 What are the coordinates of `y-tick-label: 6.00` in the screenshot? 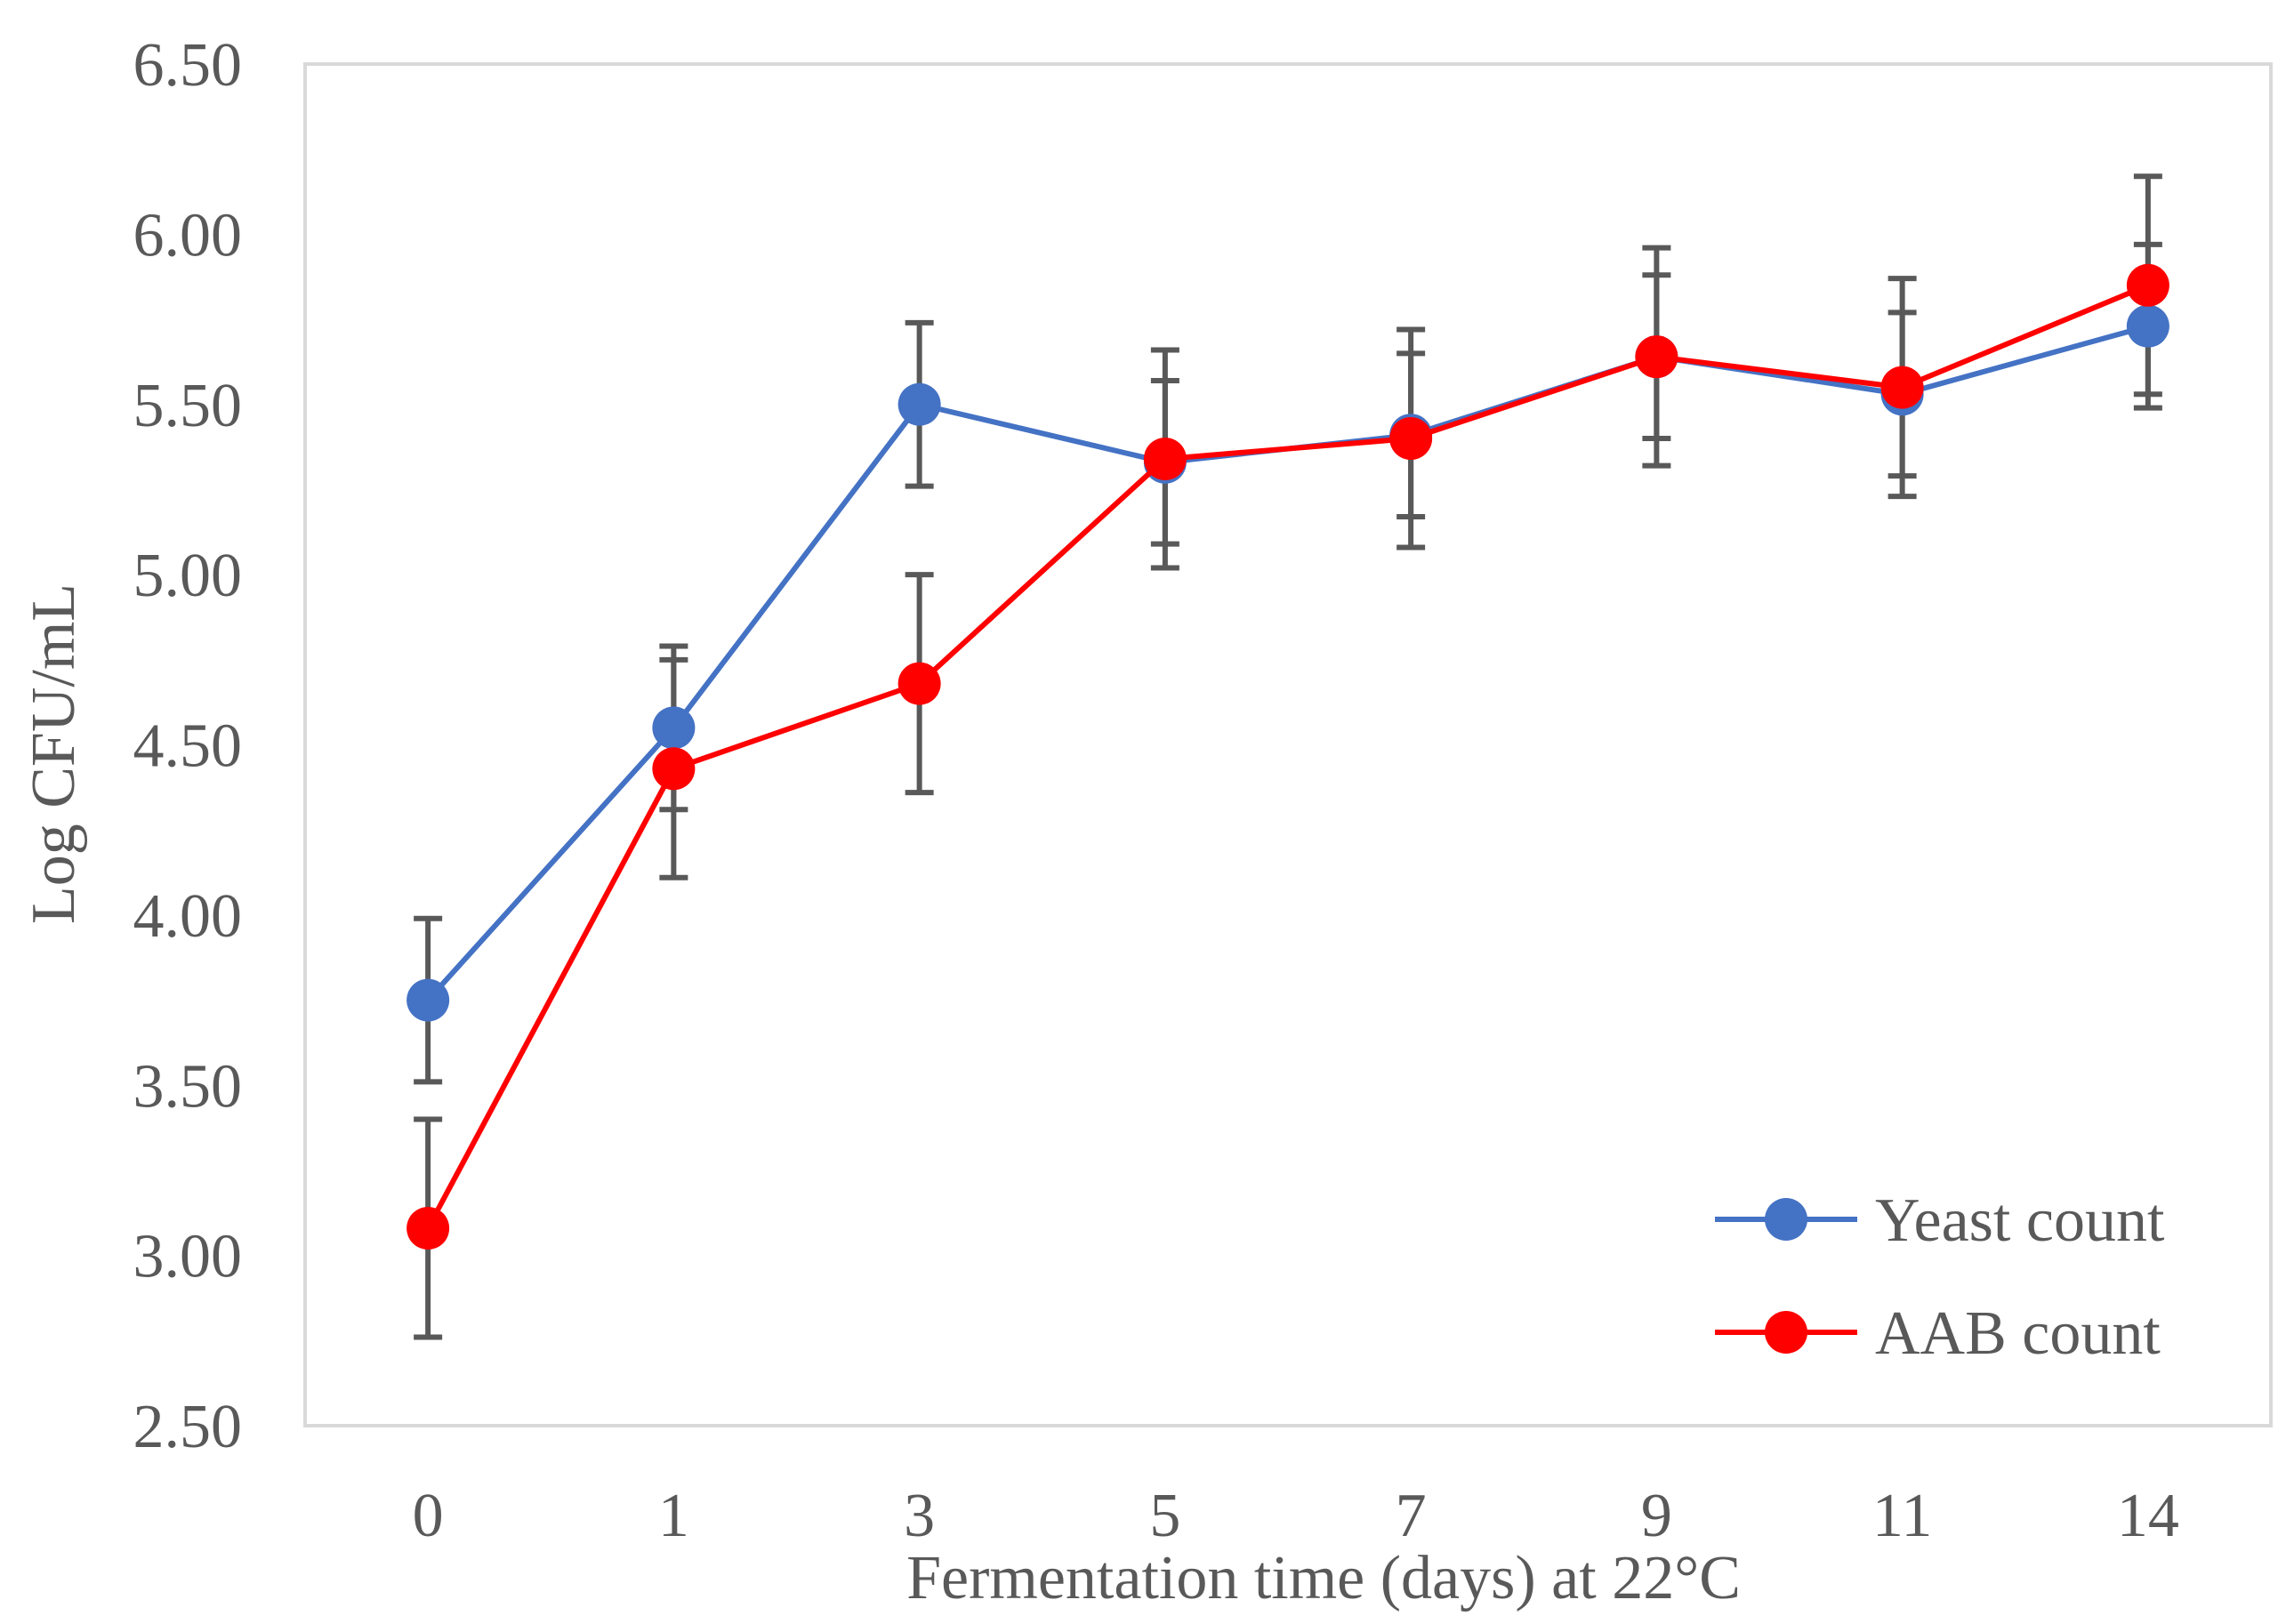 It's located at (188, 235).